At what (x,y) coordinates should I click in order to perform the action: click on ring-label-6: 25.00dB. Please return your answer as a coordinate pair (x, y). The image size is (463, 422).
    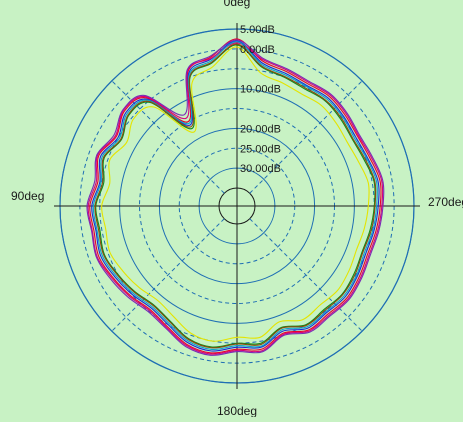
    Looking at the image, I should click on (260, 149).